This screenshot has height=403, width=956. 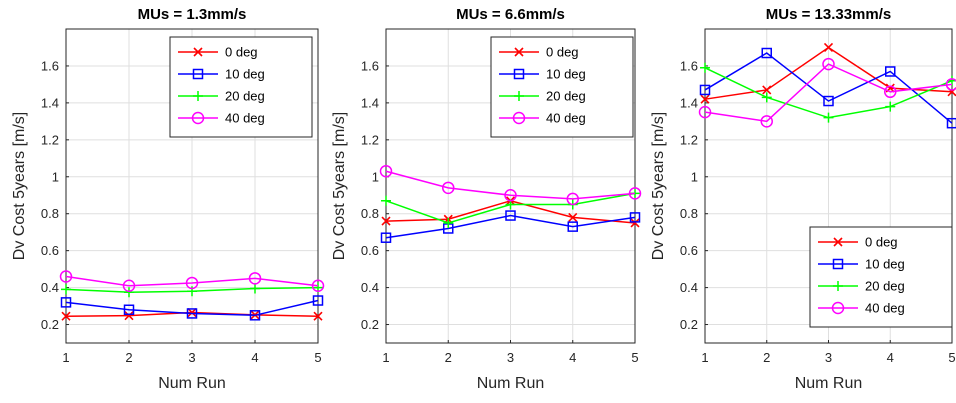 What do you see at coordinates (192, 14) in the screenshot?
I see `chart-title: MUs = 1.3mm/s` at bounding box center [192, 14].